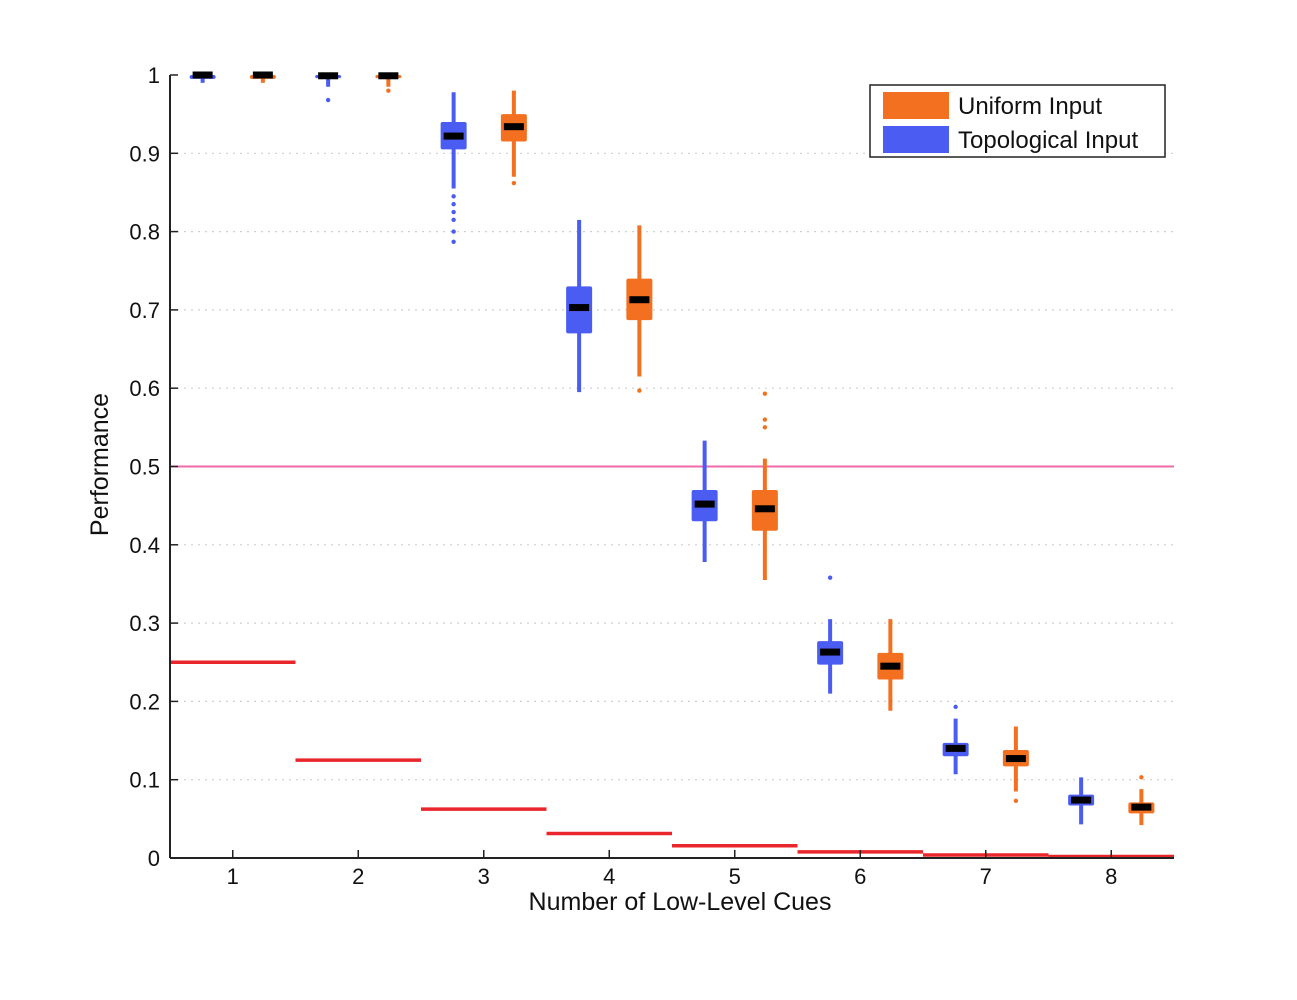 Image resolution: width=1297 pixels, height=1000 pixels. What do you see at coordinates (154, 75) in the screenshot?
I see `y-tick-label: 1` at bounding box center [154, 75].